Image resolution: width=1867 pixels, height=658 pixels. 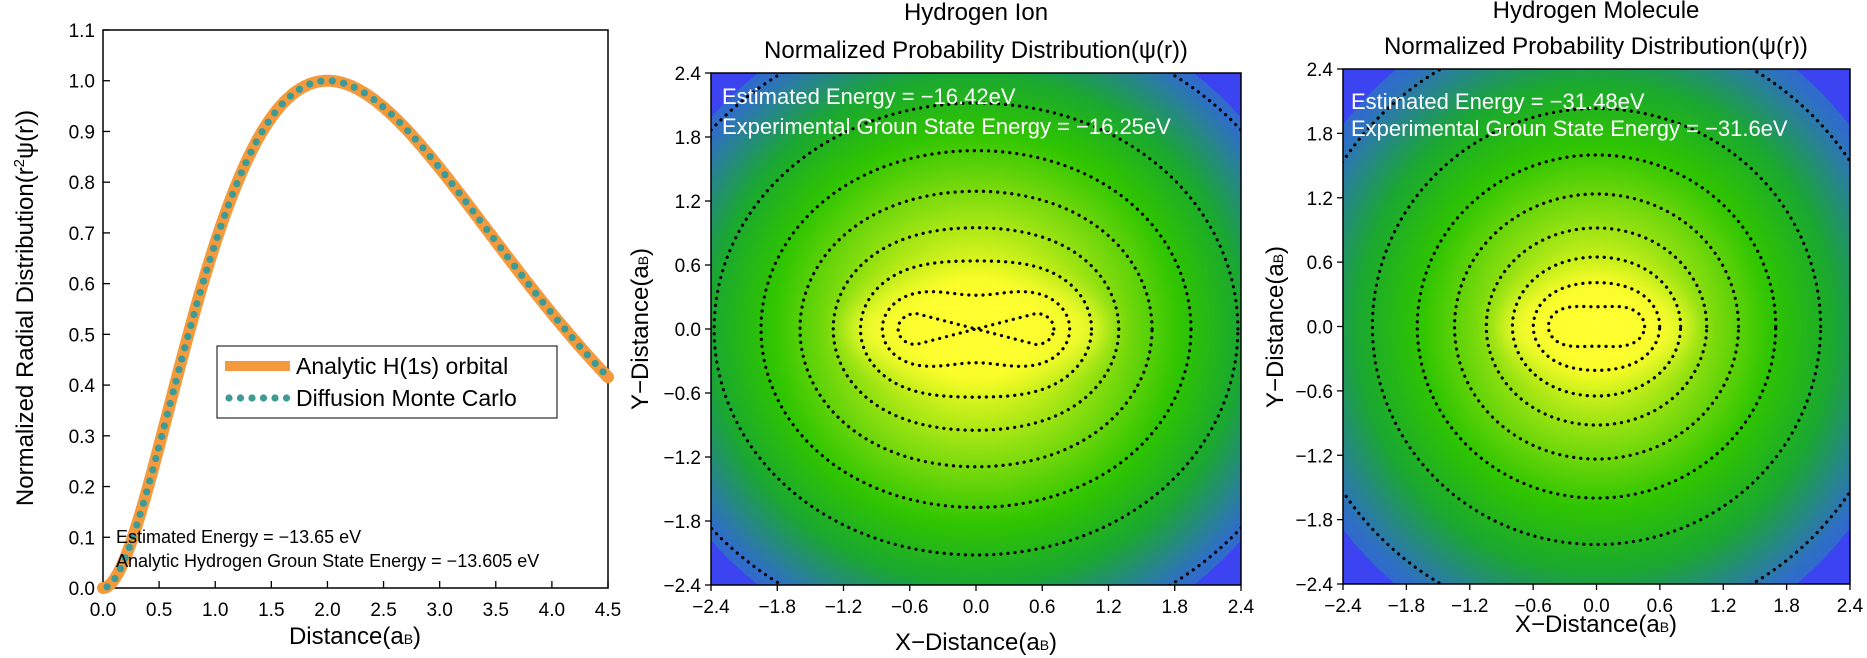 I want to click on y-axis-ticks: −2.4 −1.8 −1.2 −0.6 0.0 0.6 1.2 1.8 2.4, so click(x=1319, y=328).